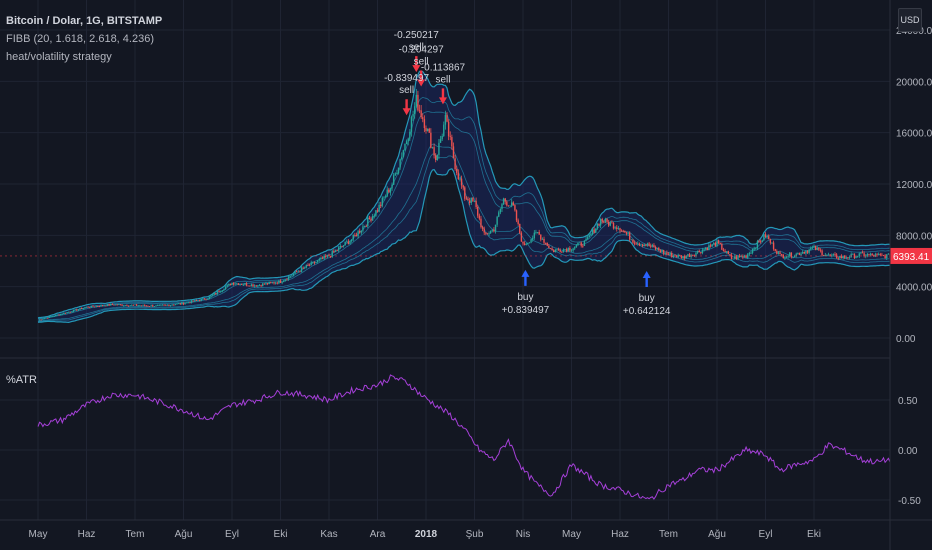 The image size is (932, 550). What do you see at coordinates (80, 39) in the screenshot?
I see `indicator-label: FIBB (20, 1.618, 2.618, 4.236)` at bounding box center [80, 39].